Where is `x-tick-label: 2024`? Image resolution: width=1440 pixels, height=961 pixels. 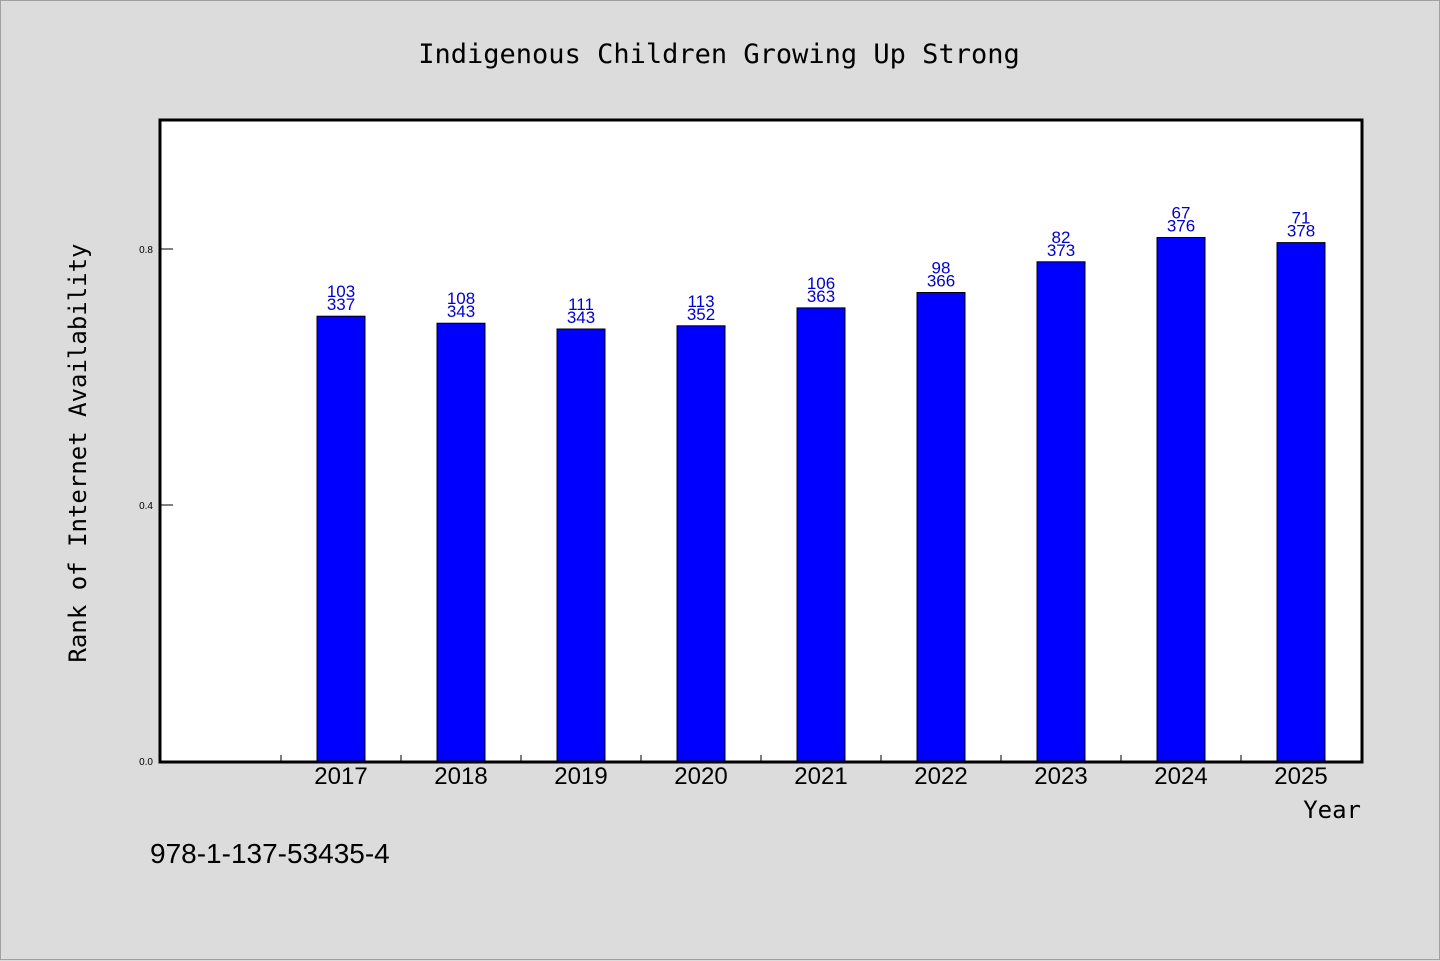 x-tick-label: 2024 is located at coordinates (1180, 776).